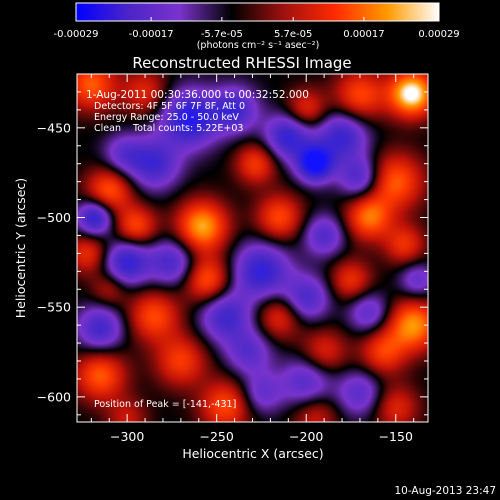 This screenshot has width=500, height=500. I want to click on footer-timestamp: 10-Aug-2013 23:47, so click(445, 491).